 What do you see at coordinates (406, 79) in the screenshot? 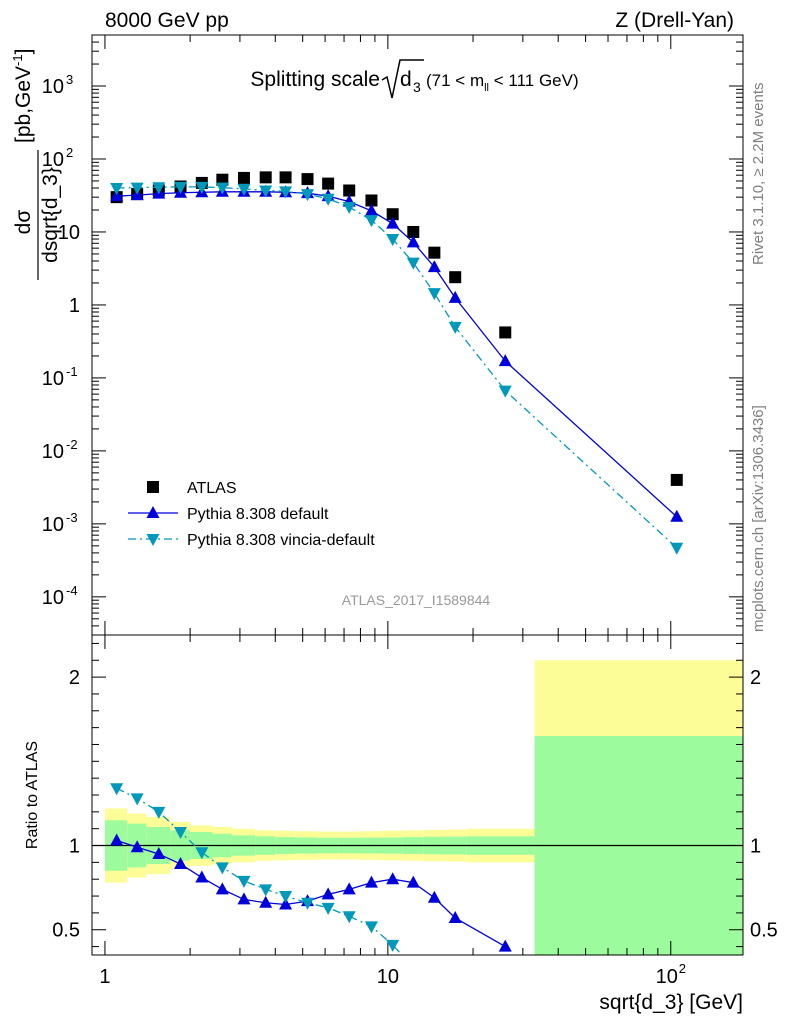
I see `chart-title-d: d` at bounding box center [406, 79].